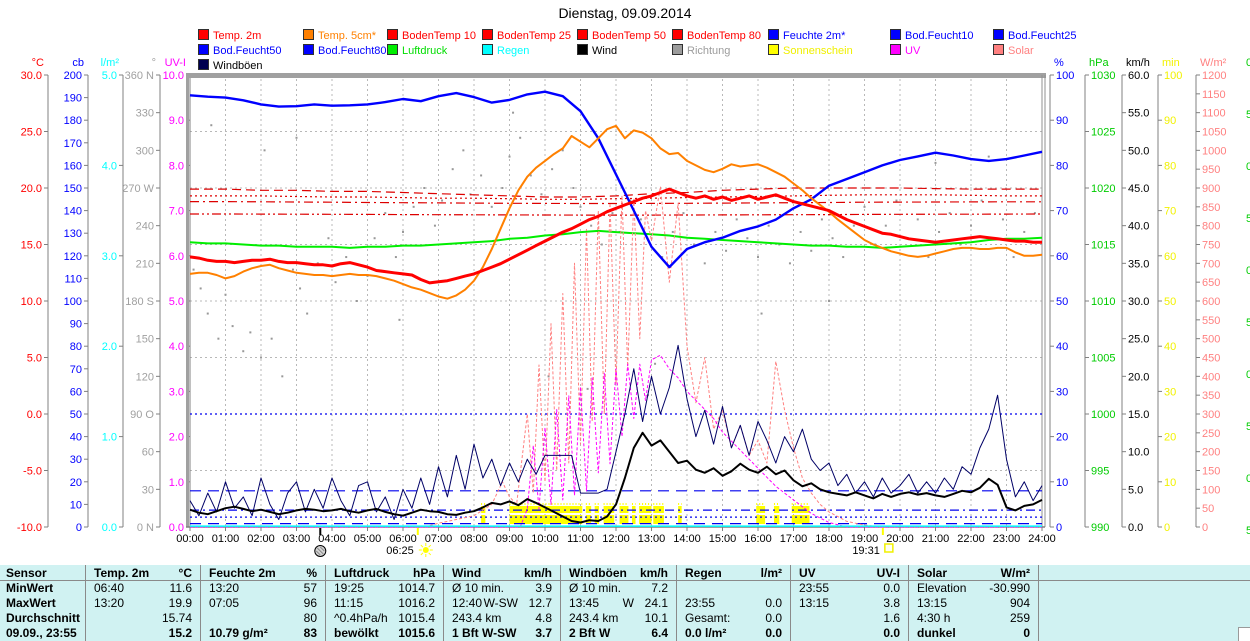 The width and height of the screenshot is (1250, 641). What do you see at coordinates (1042, 36) in the screenshot?
I see `legend-label: Bod.Feucht25` at bounding box center [1042, 36].